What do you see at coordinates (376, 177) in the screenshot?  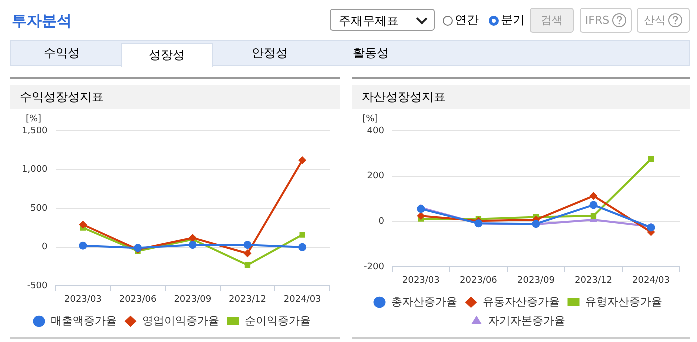 I see `y-tick-label: 200` at bounding box center [376, 177].